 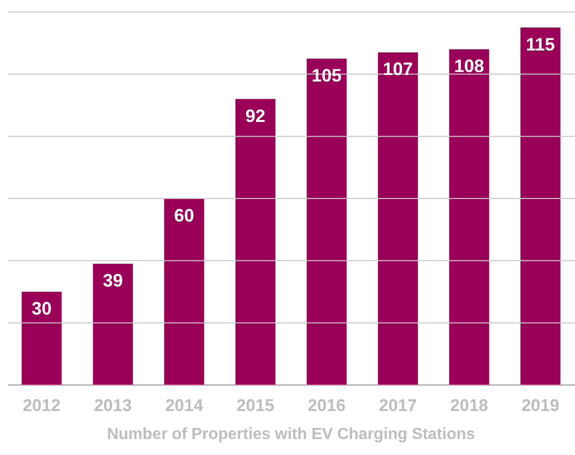 What do you see at coordinates (112, 280) in the screenshot?
I see `data-label: 39` at bounding box center [112, 280].